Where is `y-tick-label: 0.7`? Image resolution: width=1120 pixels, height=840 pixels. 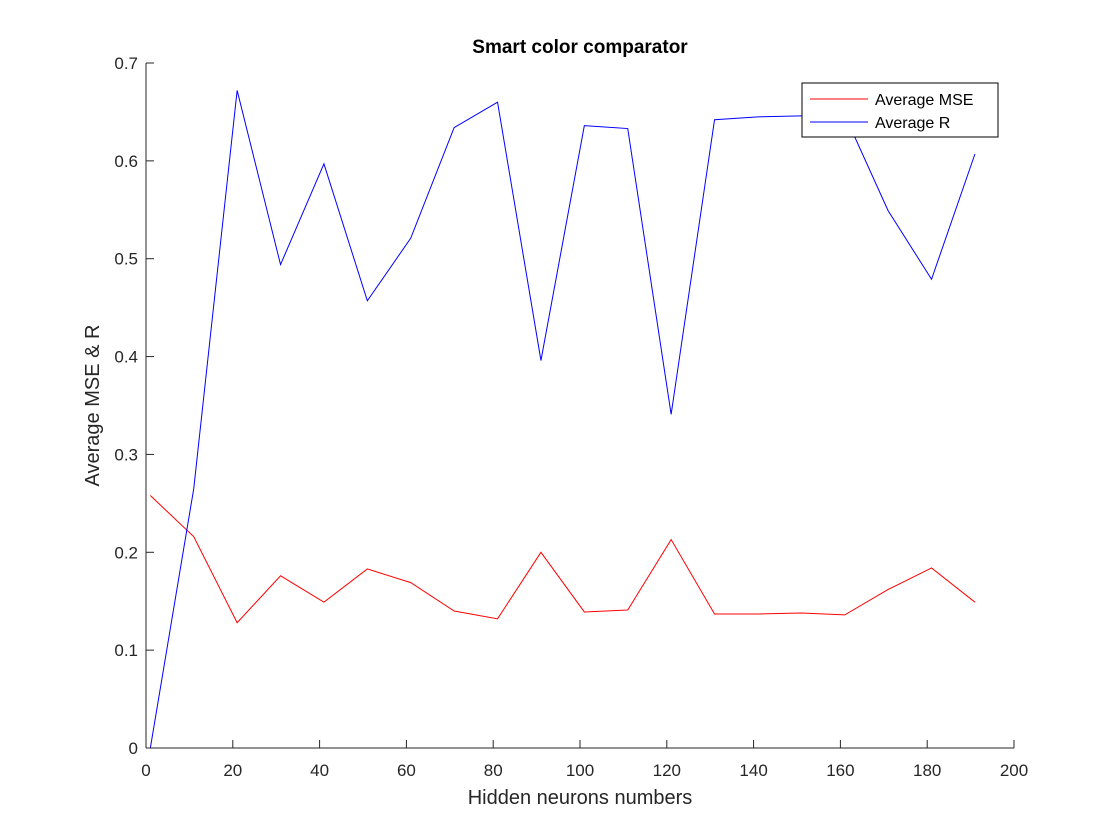 y-tick-label: 0.7 is located at coordinates (126, 63).